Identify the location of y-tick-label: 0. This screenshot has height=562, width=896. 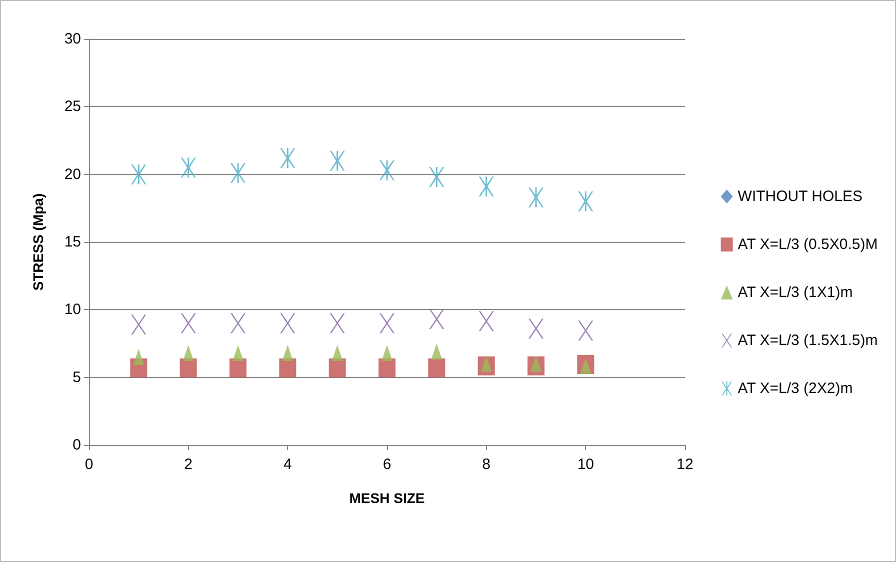
(76, 445).